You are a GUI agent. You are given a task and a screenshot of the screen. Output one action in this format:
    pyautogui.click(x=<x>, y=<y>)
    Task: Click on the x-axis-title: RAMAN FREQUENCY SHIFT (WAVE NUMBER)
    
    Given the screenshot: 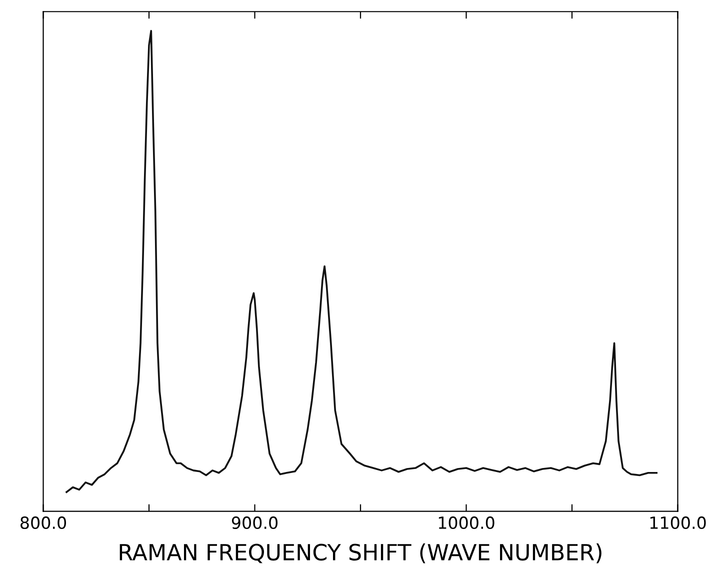 What is the action you would take?
    pyautogui.click(x=361, y=553)
    